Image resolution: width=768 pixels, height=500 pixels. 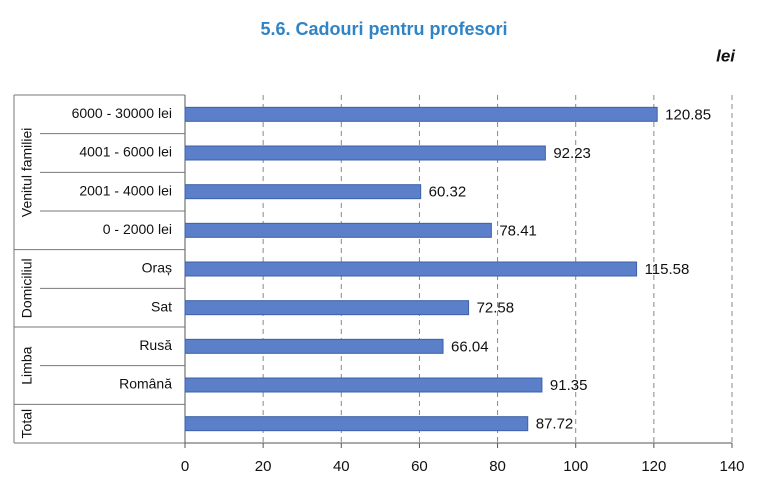 What do you see at coordinates (155, 345) in the screenshot?
I see `category-label: Rusă` at bounding box center [155, 345].